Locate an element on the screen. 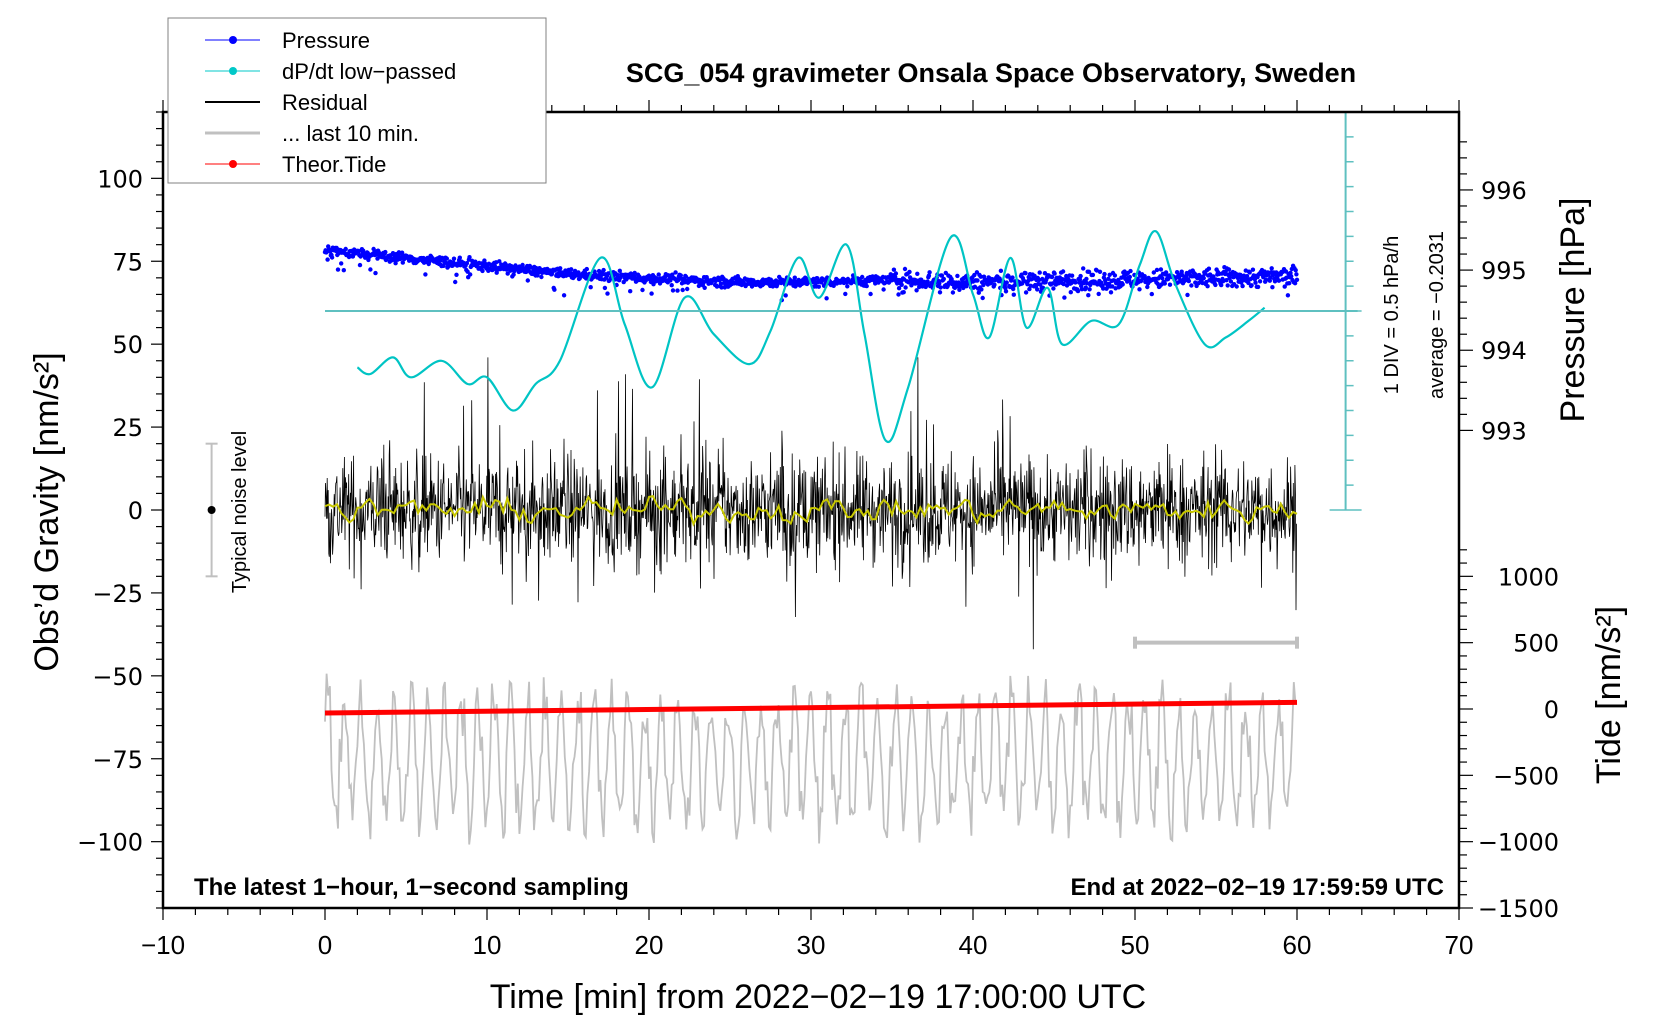 This screenshot has width=1660, height=1020. legend-label: Theor.Tide is located at coordinates (334, 164).